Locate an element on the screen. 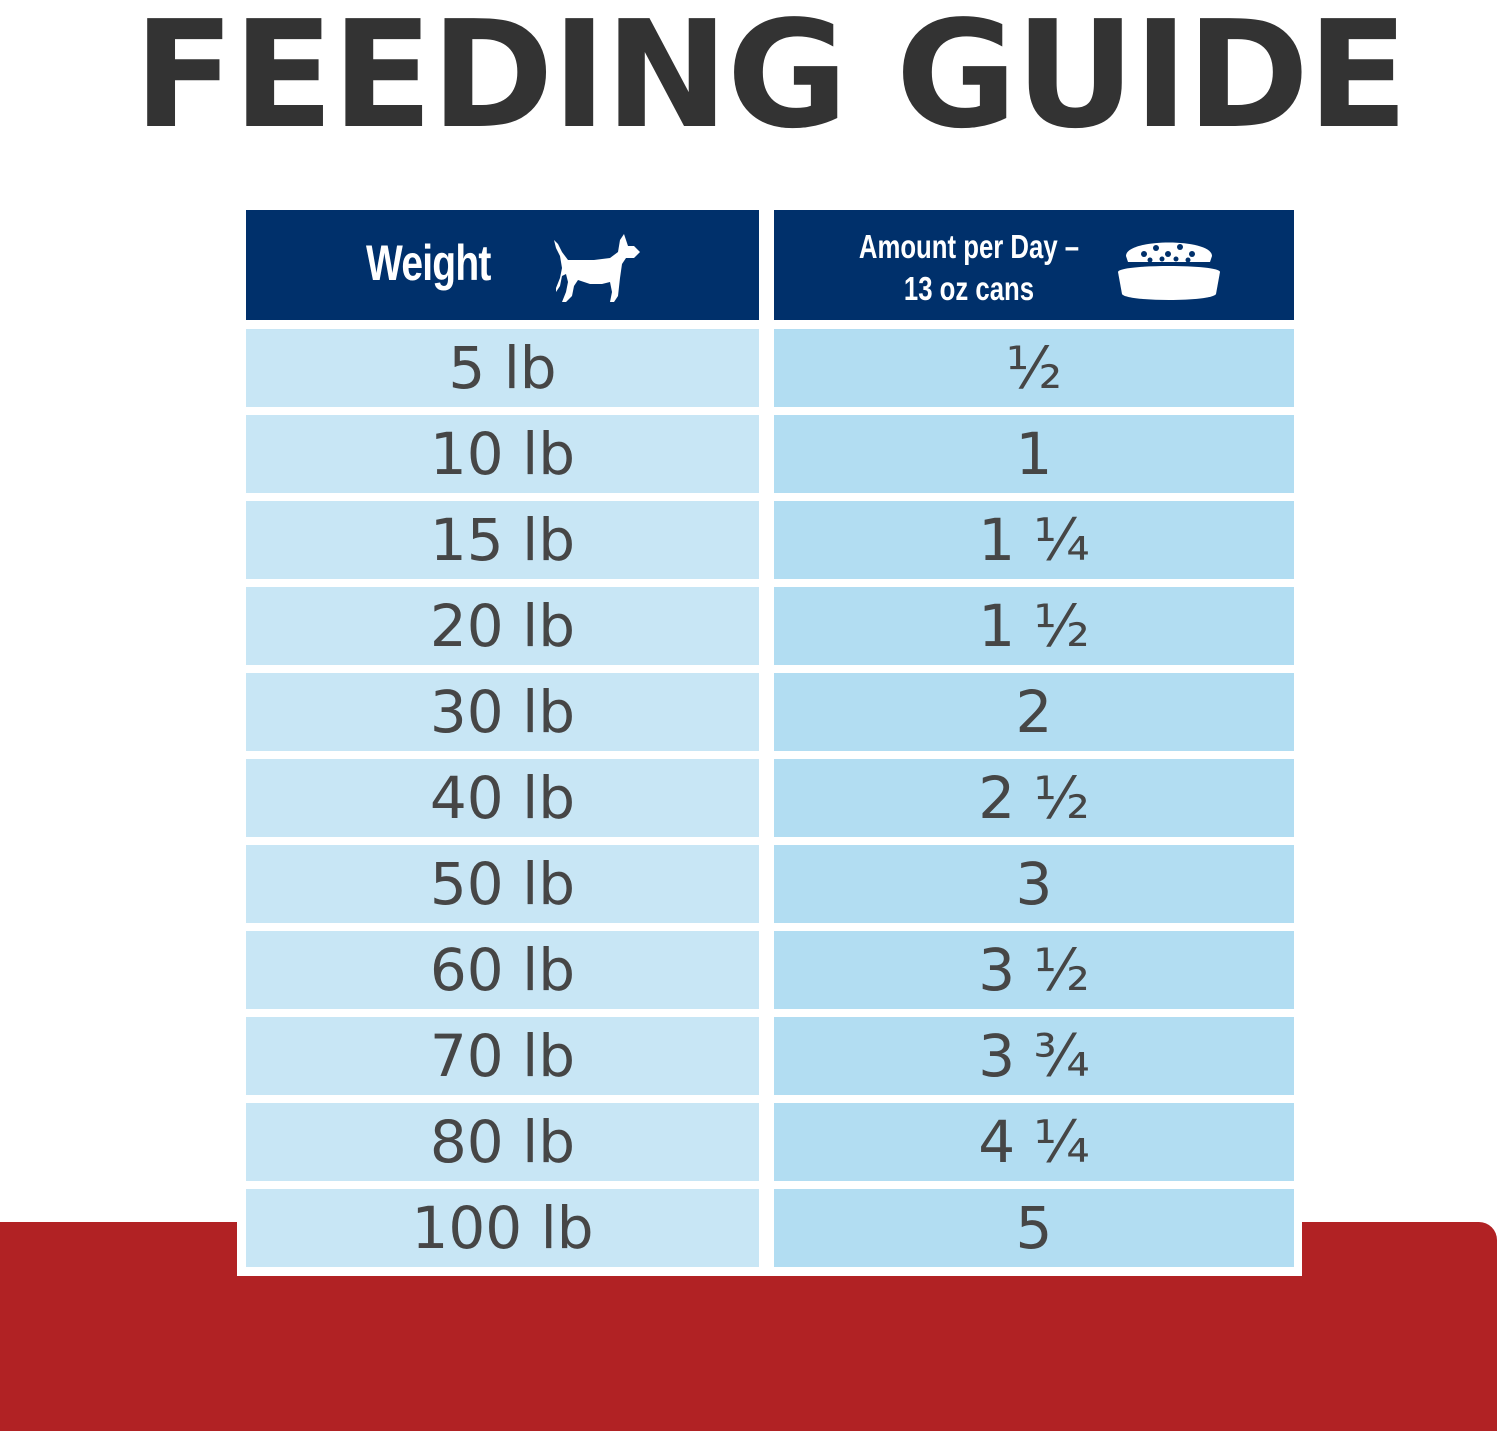  food-bowl-icon is located at coordinates (1169, 271).